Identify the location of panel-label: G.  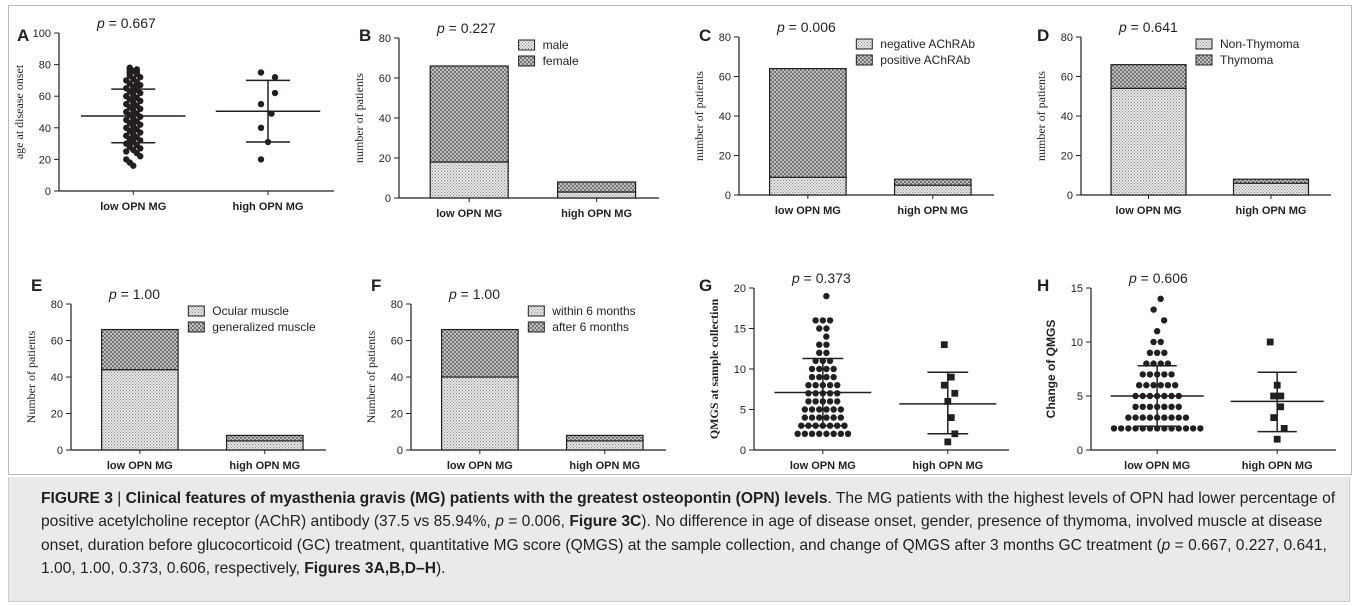
(705, 285).